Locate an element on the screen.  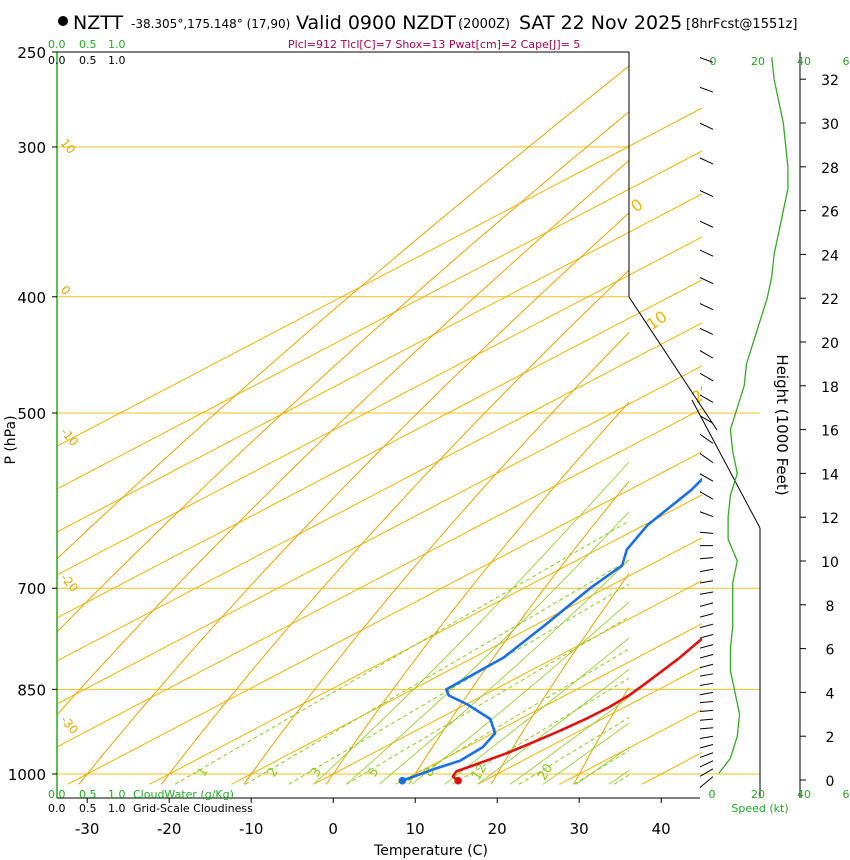
zulu-time: (2000Z) is located at coordinates (484, 24).